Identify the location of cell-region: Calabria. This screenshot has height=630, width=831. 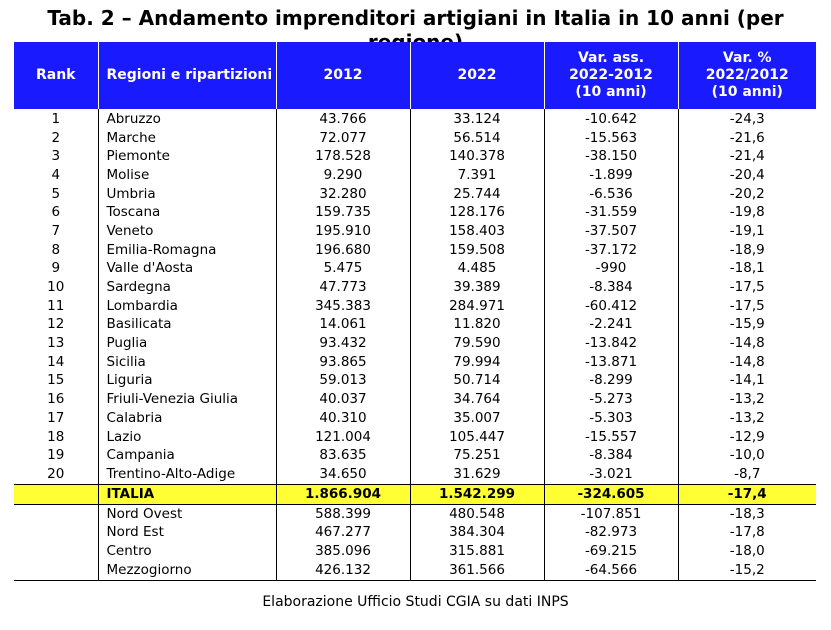
(187, 418).